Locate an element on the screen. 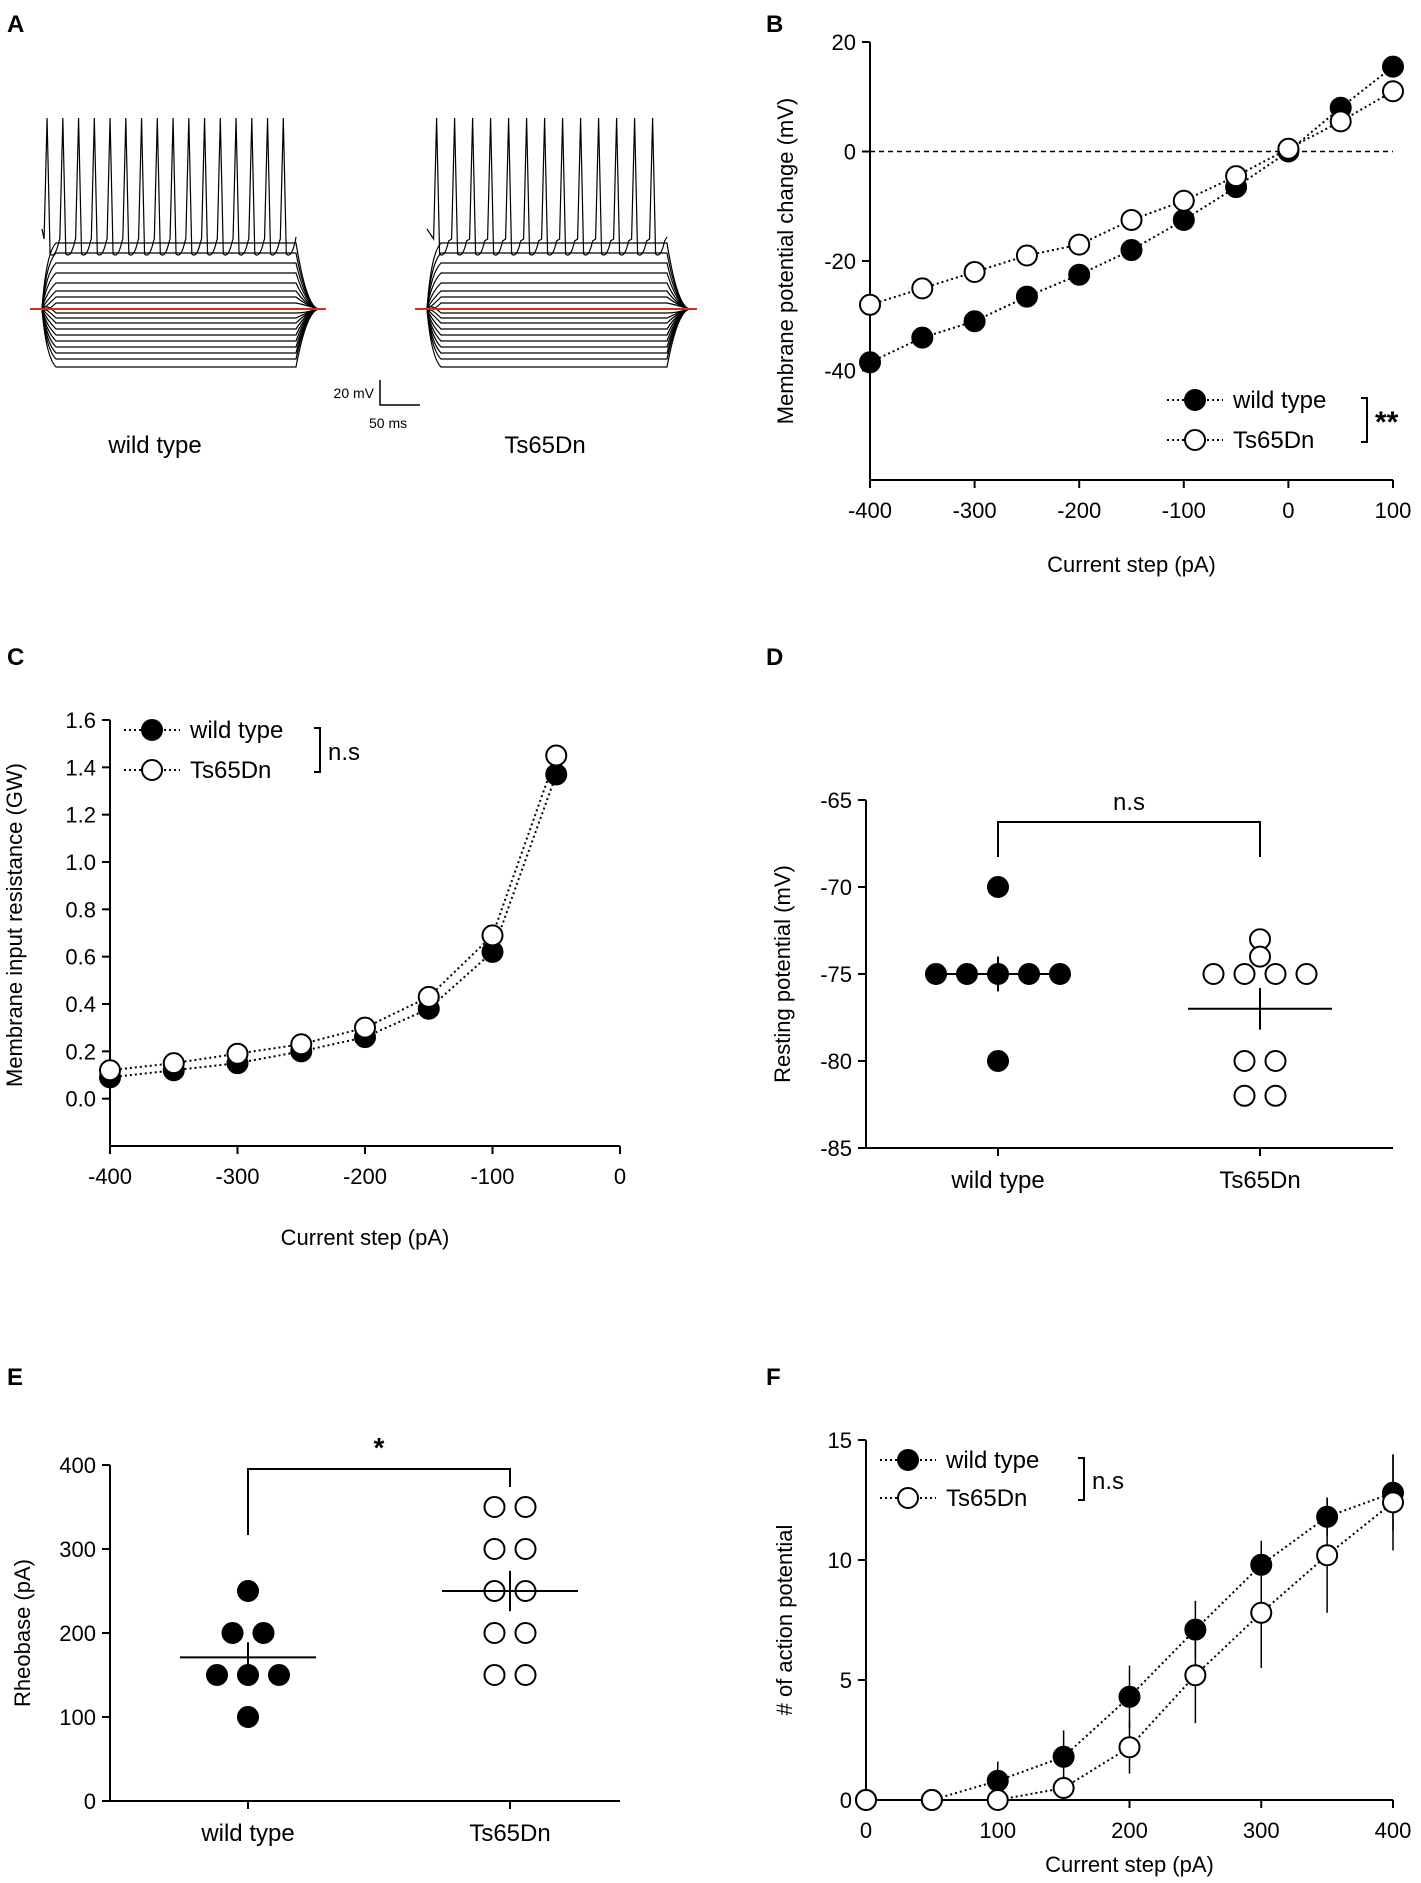  significance-label: ** is located at coordinates (1387, 422).